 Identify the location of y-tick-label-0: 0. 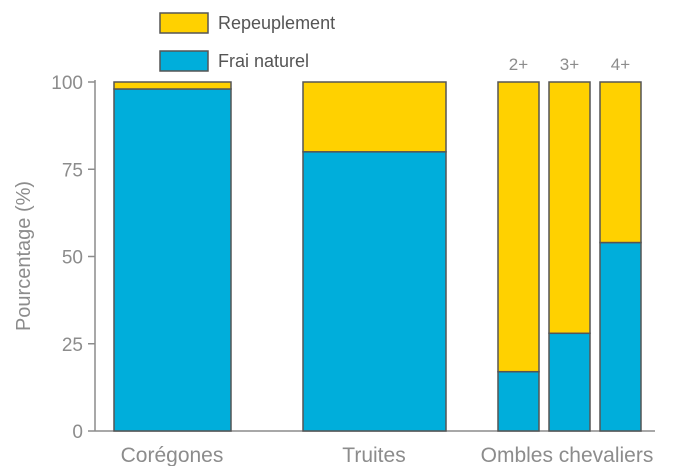
(77, 432).